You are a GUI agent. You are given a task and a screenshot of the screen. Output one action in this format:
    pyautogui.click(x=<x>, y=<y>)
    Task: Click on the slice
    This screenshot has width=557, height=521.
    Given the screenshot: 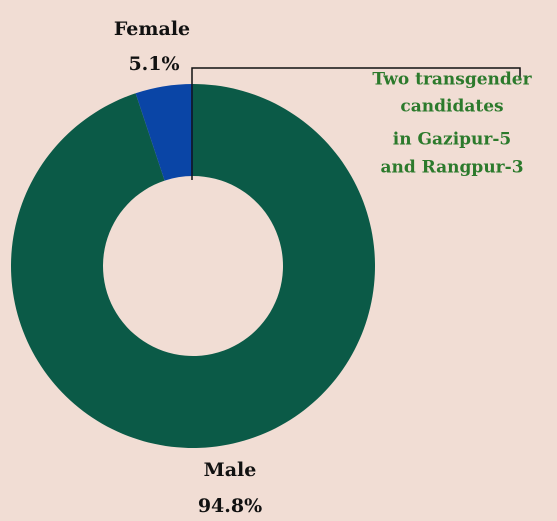 What is the action you would take?
    pyautogui.click(x=164, y=132)
    